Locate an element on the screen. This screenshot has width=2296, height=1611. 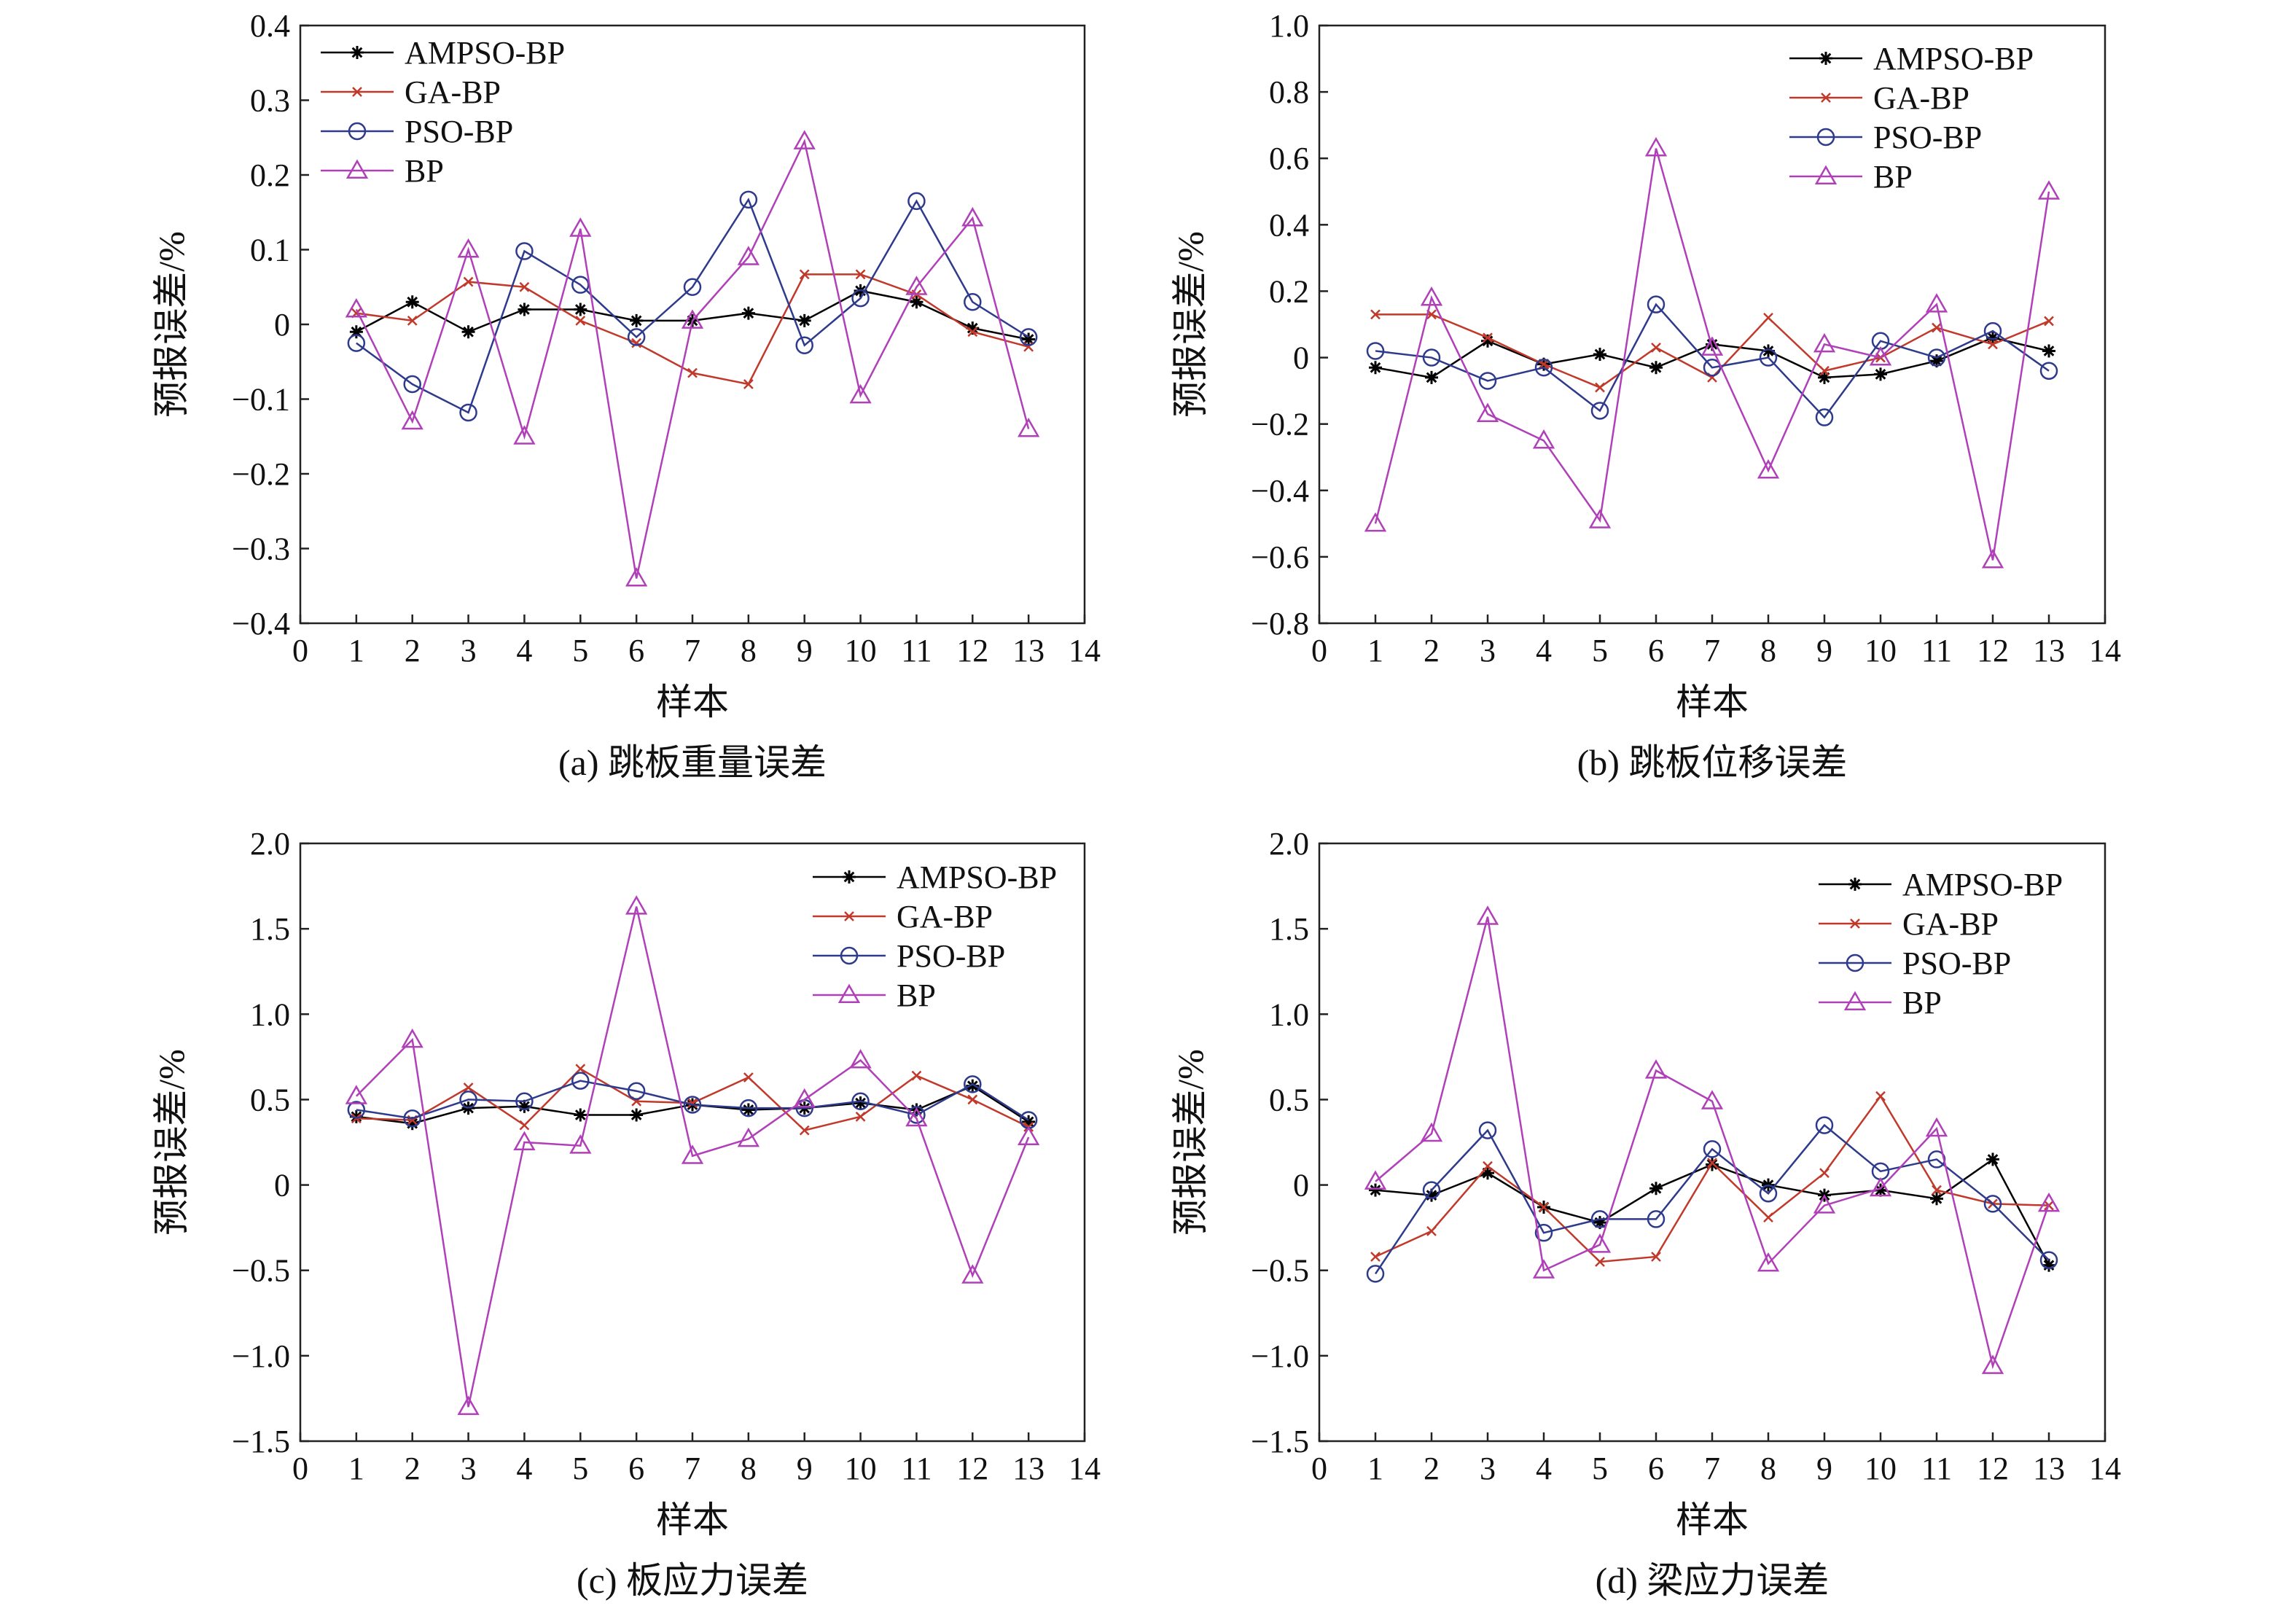
legend-item: GA-BP is located at coordinates (1879, 98).